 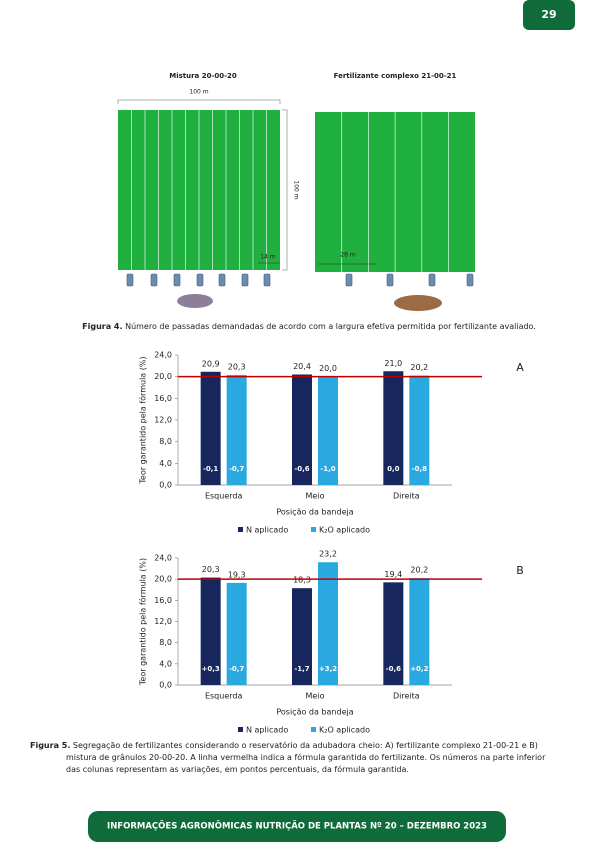 What do you see at coordinates (198, 92) in the screenshot?
I see `width-label: 100 m` at bounding box center [198, 92].